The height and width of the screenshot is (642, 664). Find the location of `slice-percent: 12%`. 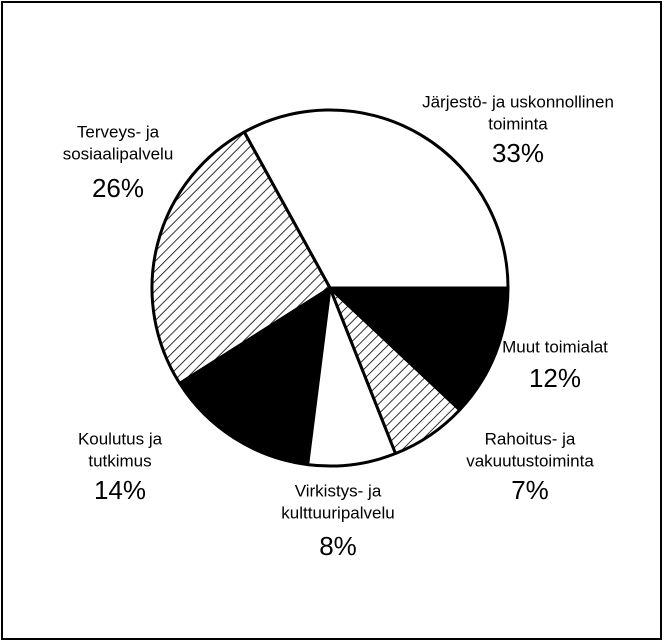

slice-percent: 12% is located at coordinates (555, 378).